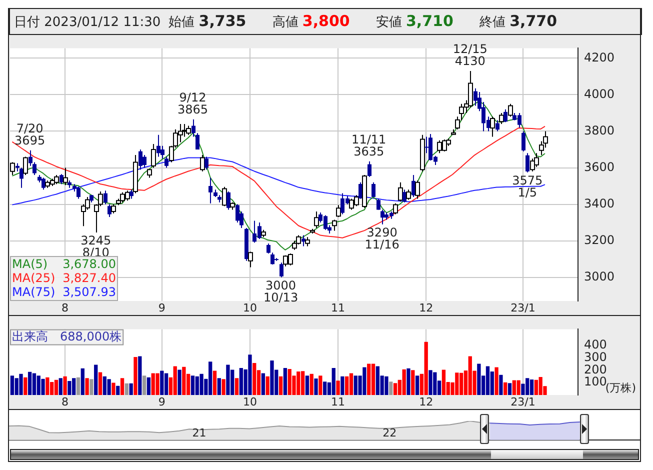  I want to click on text: MA(75) 3,507.93, so click(64, 292).